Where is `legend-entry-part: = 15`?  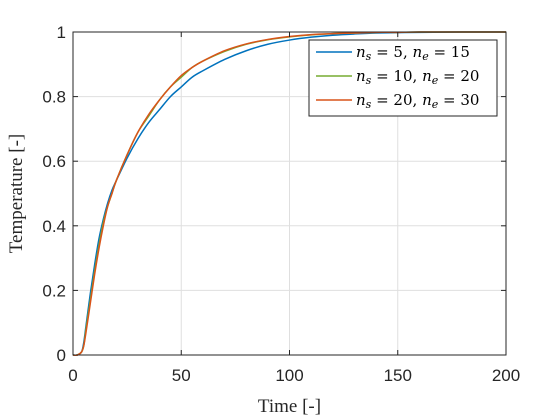
legend-entry-part: = 15 is located at coordinates (449, 52).